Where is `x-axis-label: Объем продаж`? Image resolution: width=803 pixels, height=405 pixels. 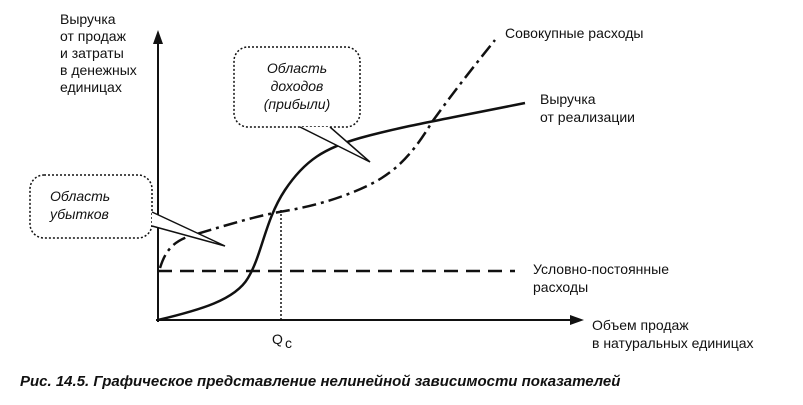
x-axis-label: Объем продаж is located at coordinates (640, 325).